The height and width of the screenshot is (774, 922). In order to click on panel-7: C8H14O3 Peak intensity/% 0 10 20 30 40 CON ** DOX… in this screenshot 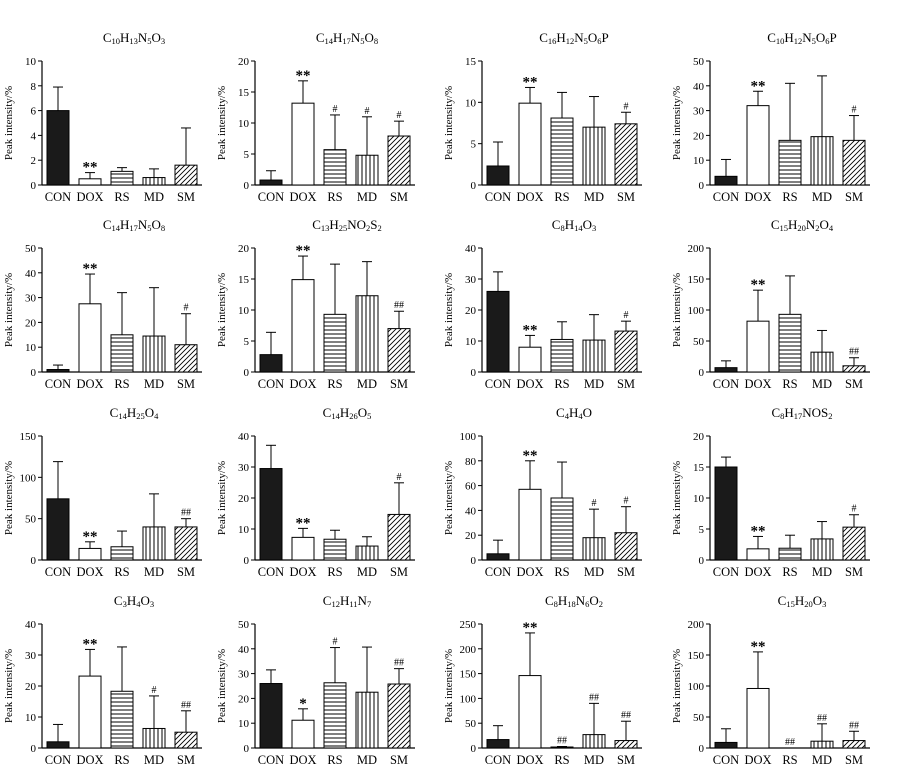, I will do `click(542, 304)`.